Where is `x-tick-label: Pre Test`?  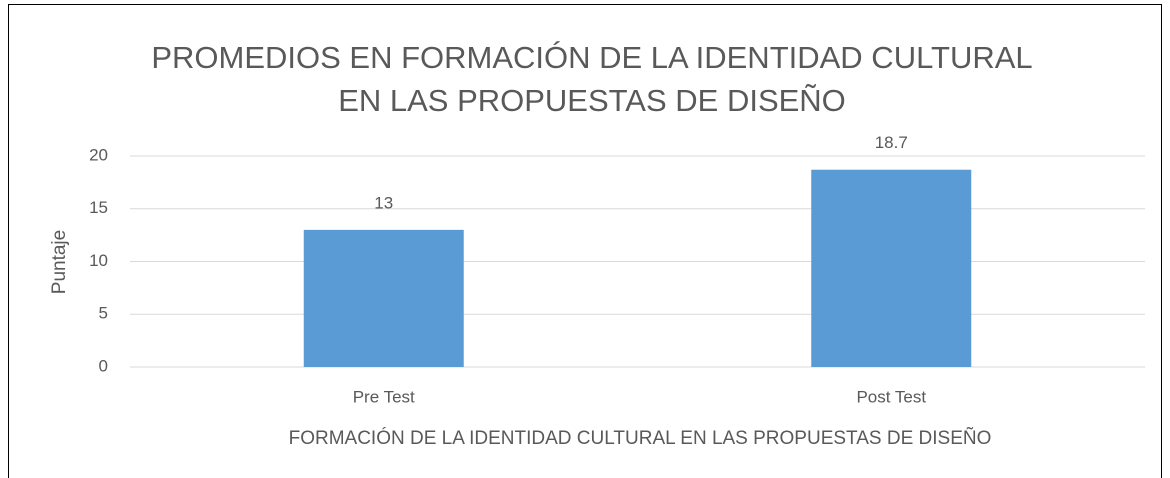 x-tick-label: Pre Test is located at coordinates (384, 396).